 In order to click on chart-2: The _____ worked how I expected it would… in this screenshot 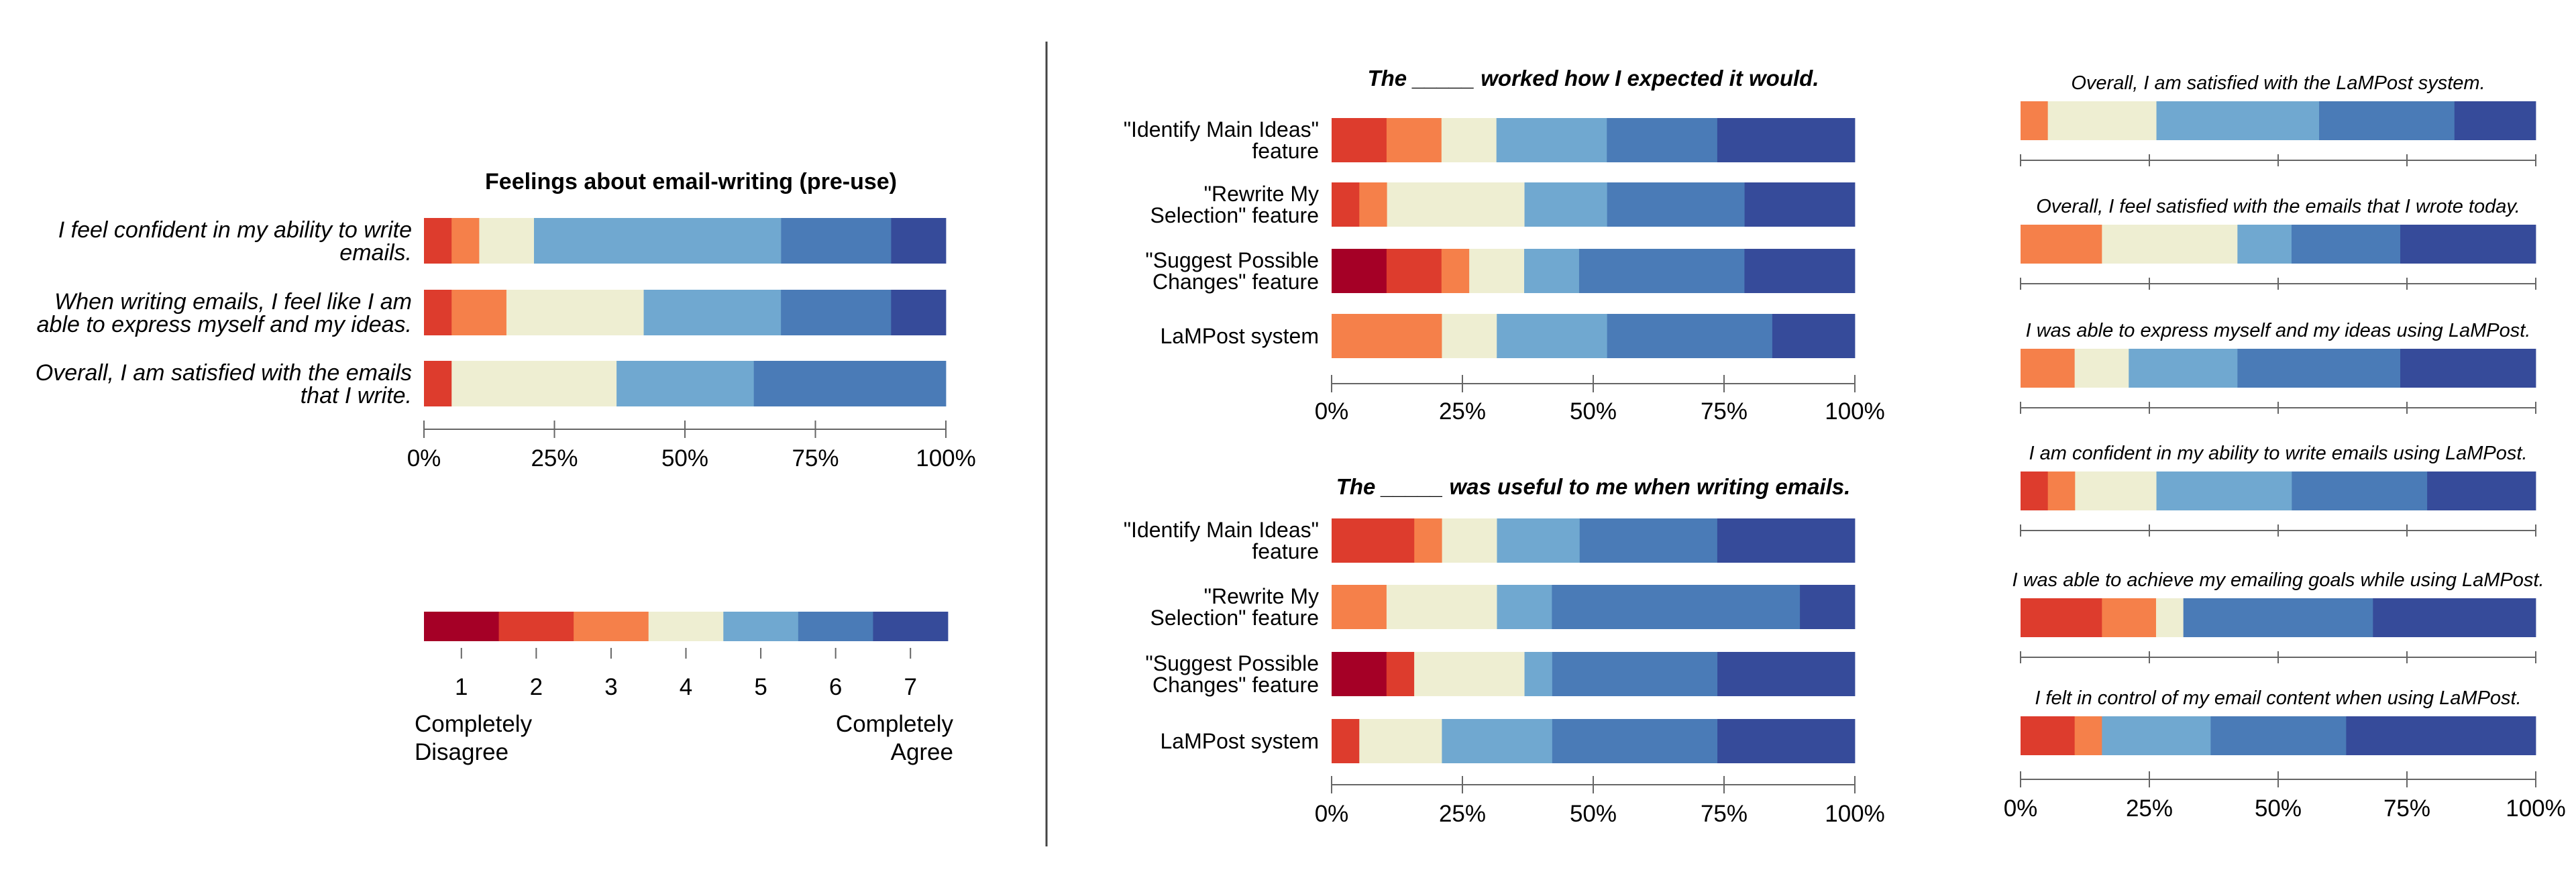, I will do `click(1504, 245)`.